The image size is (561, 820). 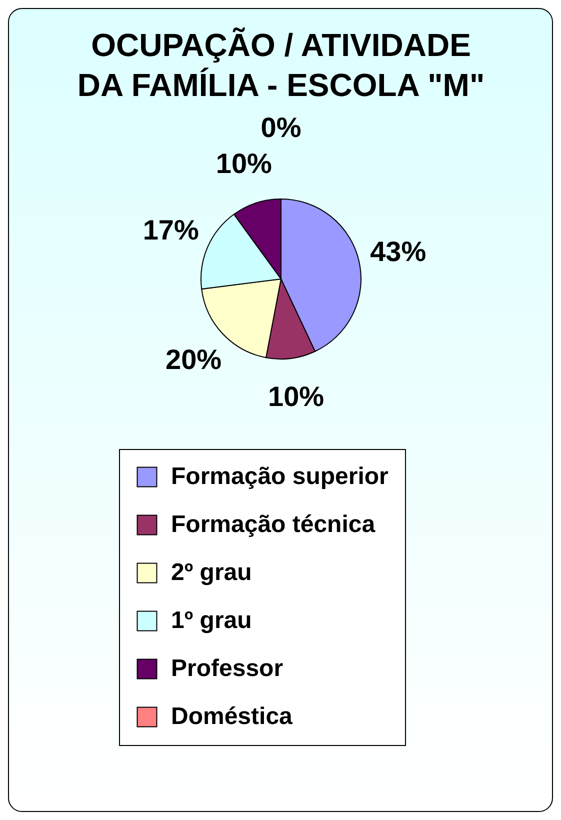 I want to click on legend-label: Formação superior, so click(x=279, y=476).